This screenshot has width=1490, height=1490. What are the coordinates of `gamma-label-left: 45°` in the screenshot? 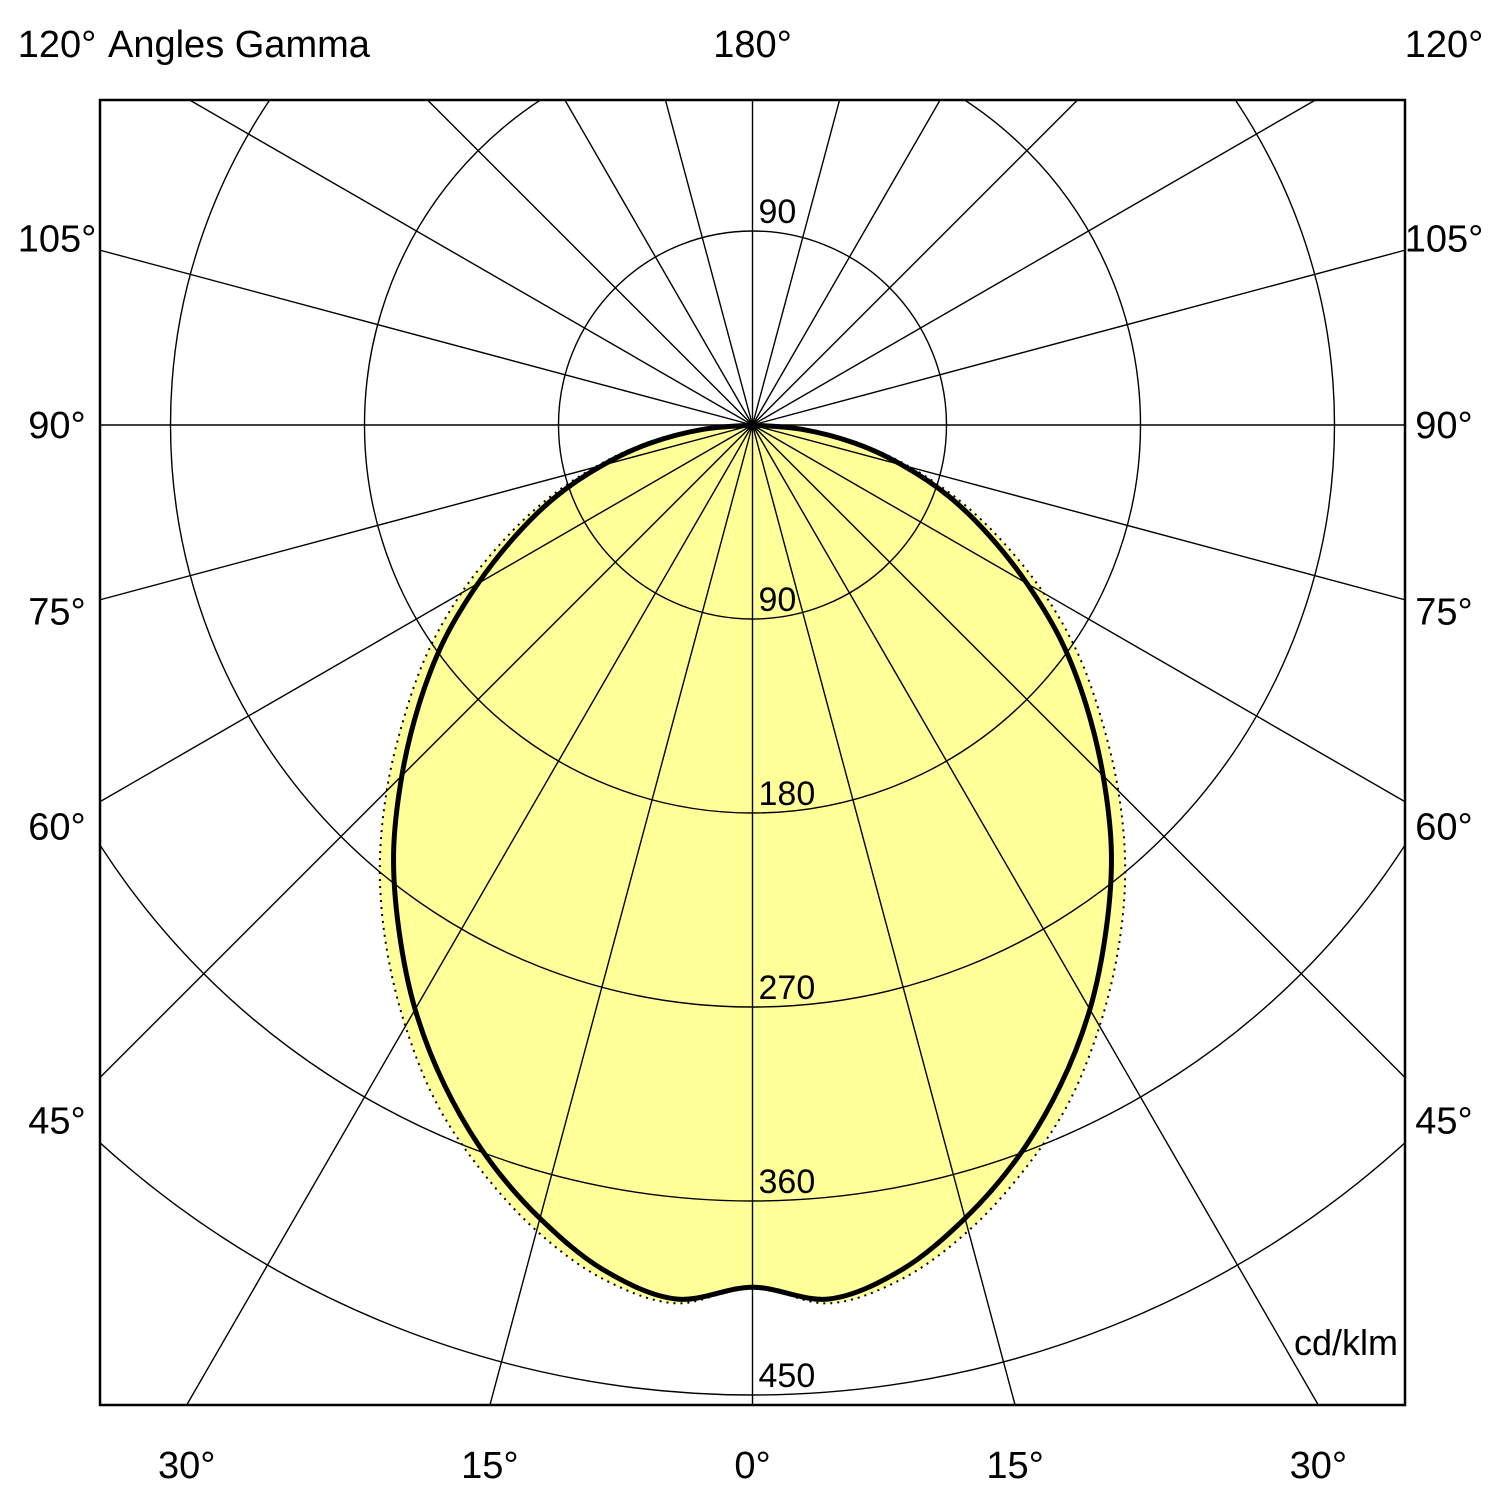 It's located at (56, 1122).